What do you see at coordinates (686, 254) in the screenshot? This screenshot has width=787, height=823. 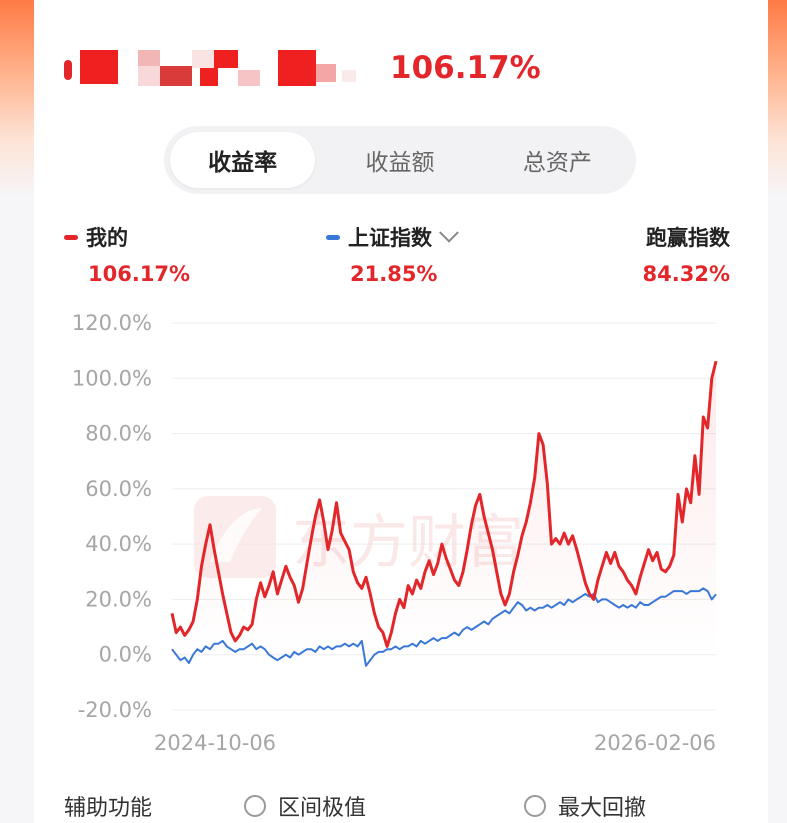 I see `legend-beat: 跑赢指数 84.32%` at bounding box center [686, 254].